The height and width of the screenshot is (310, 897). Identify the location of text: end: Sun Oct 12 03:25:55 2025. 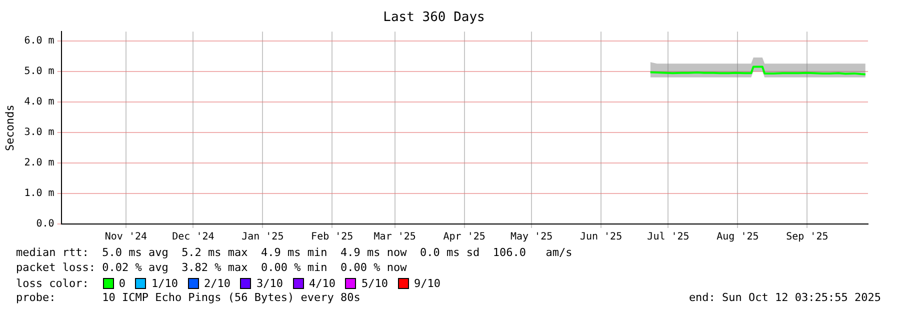
(784, 298).